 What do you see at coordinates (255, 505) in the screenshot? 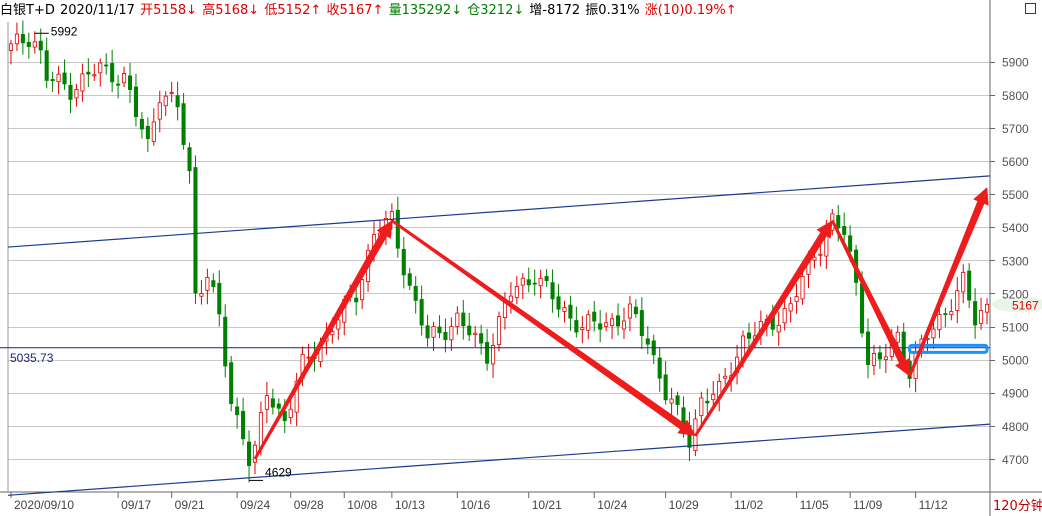
I see `xtick-label: 09/24` at bounding box center [255, 505].